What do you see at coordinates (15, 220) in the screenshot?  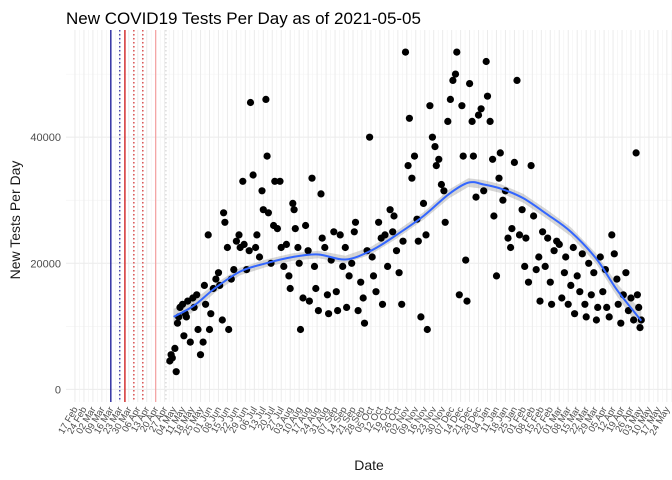 I see `y-axis-title: New Tests Per Day` at bounding box center [15, 220].